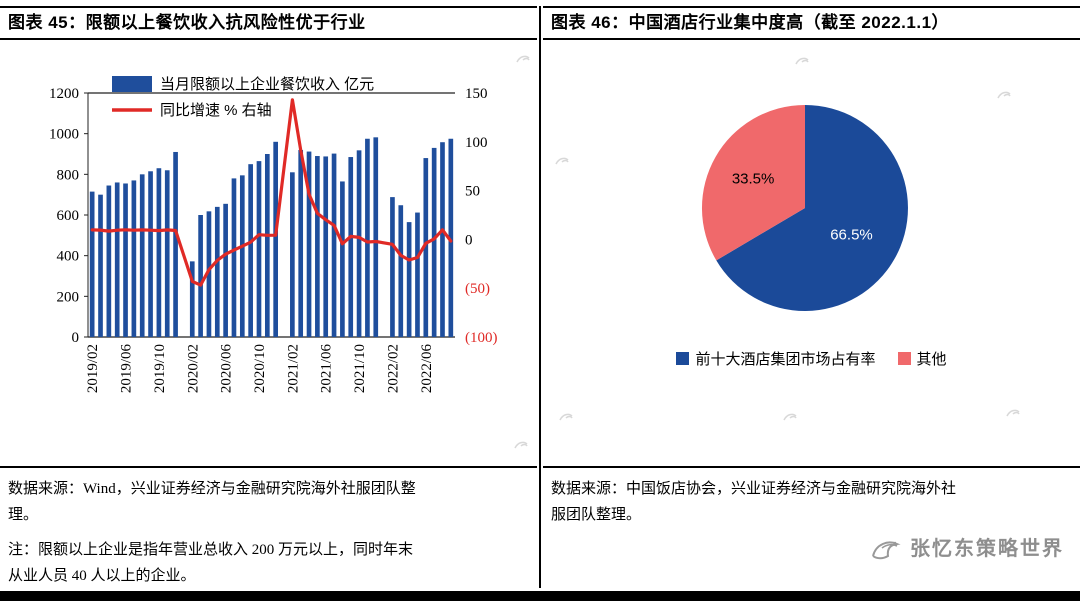  I want to click on pie-chart-svg: 66.5% 33.5%, so click(804, 208).